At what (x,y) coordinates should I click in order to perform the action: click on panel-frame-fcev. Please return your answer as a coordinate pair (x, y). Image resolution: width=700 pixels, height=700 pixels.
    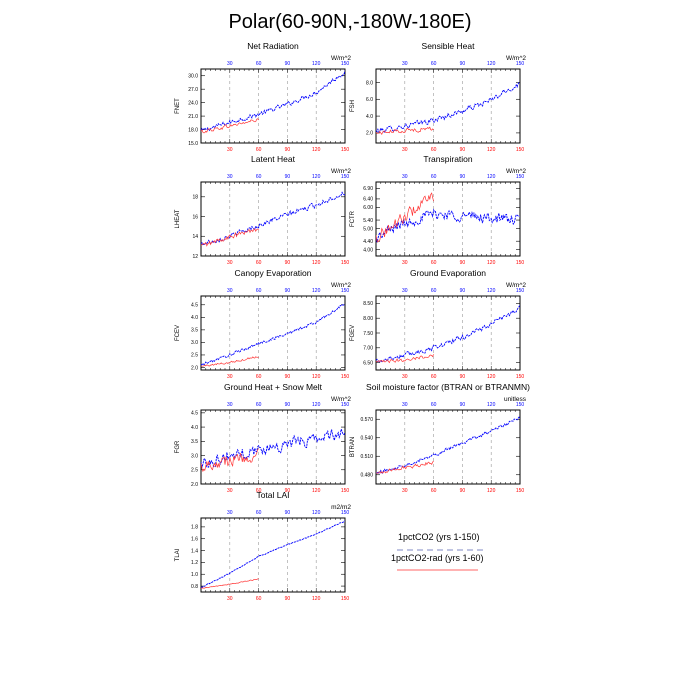
    Looking at the image, I should click on (273, 333).